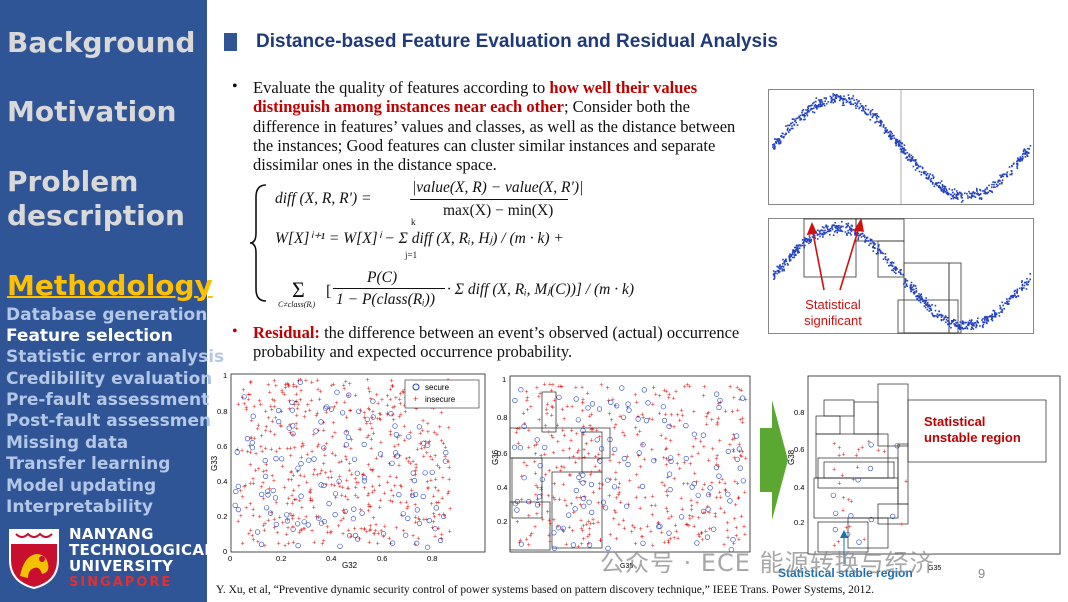 The height and width of the screenshot is (602, 1068). What do you see at coordinates (80, 507) in the screenshot?
I see `sidebar-item-interpretability: Interpretability` at bounding box center [80, 507].